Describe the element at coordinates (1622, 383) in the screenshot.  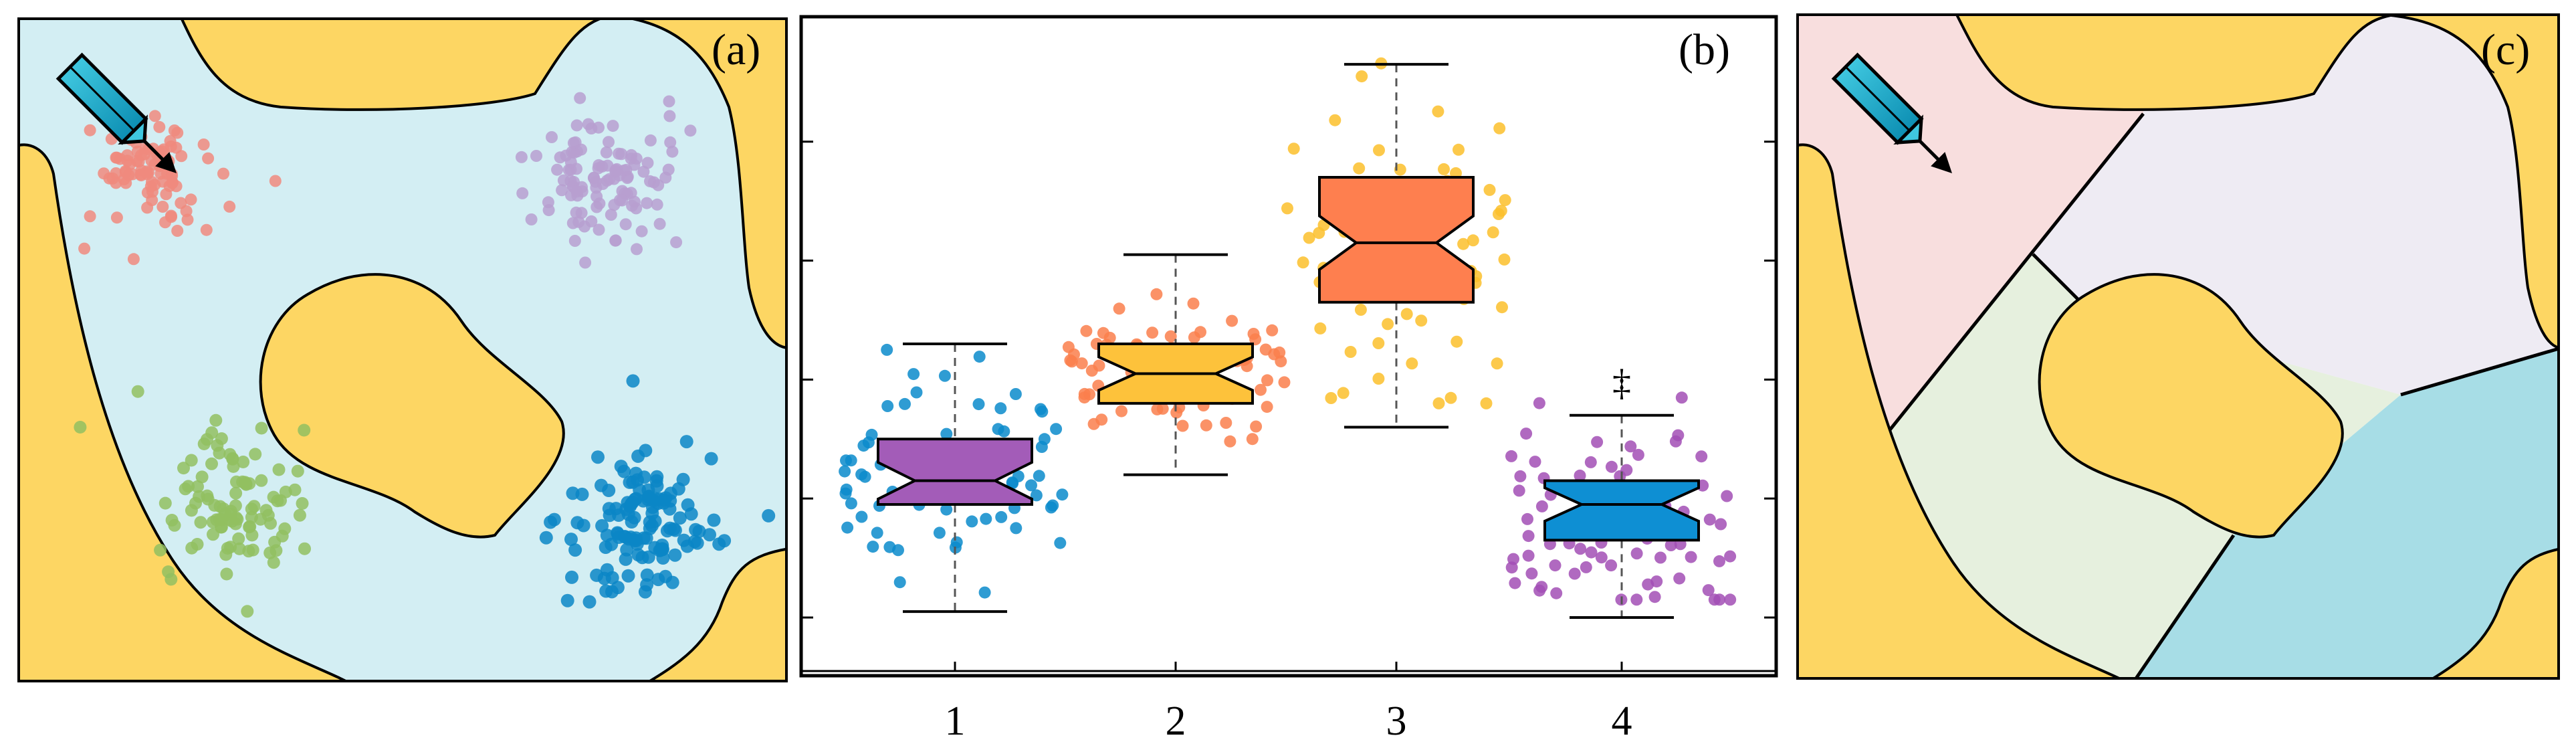
I see `significance-marker: ‡` at that location.